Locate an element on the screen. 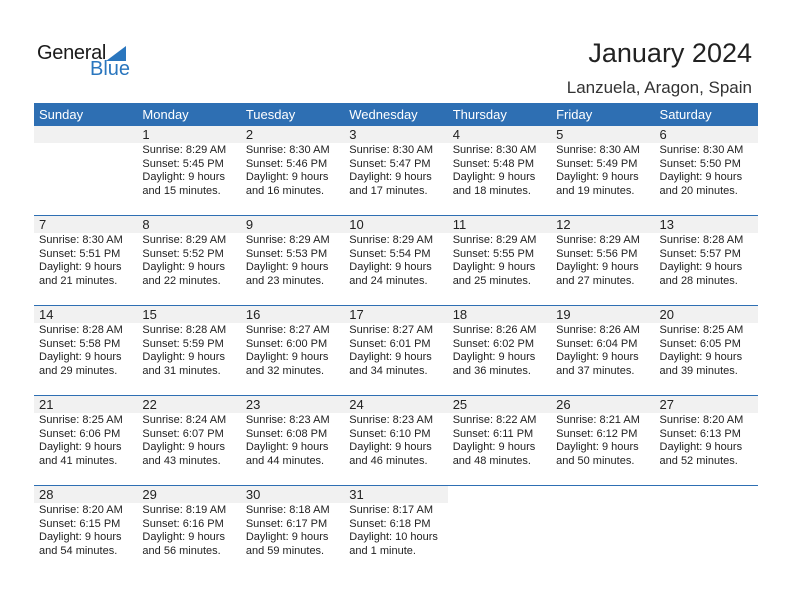 Image resolution: width=792 pixels, height=612 pixels. sunset-text: Sunset: 6:01 PM is located at coordinates (390, 343).